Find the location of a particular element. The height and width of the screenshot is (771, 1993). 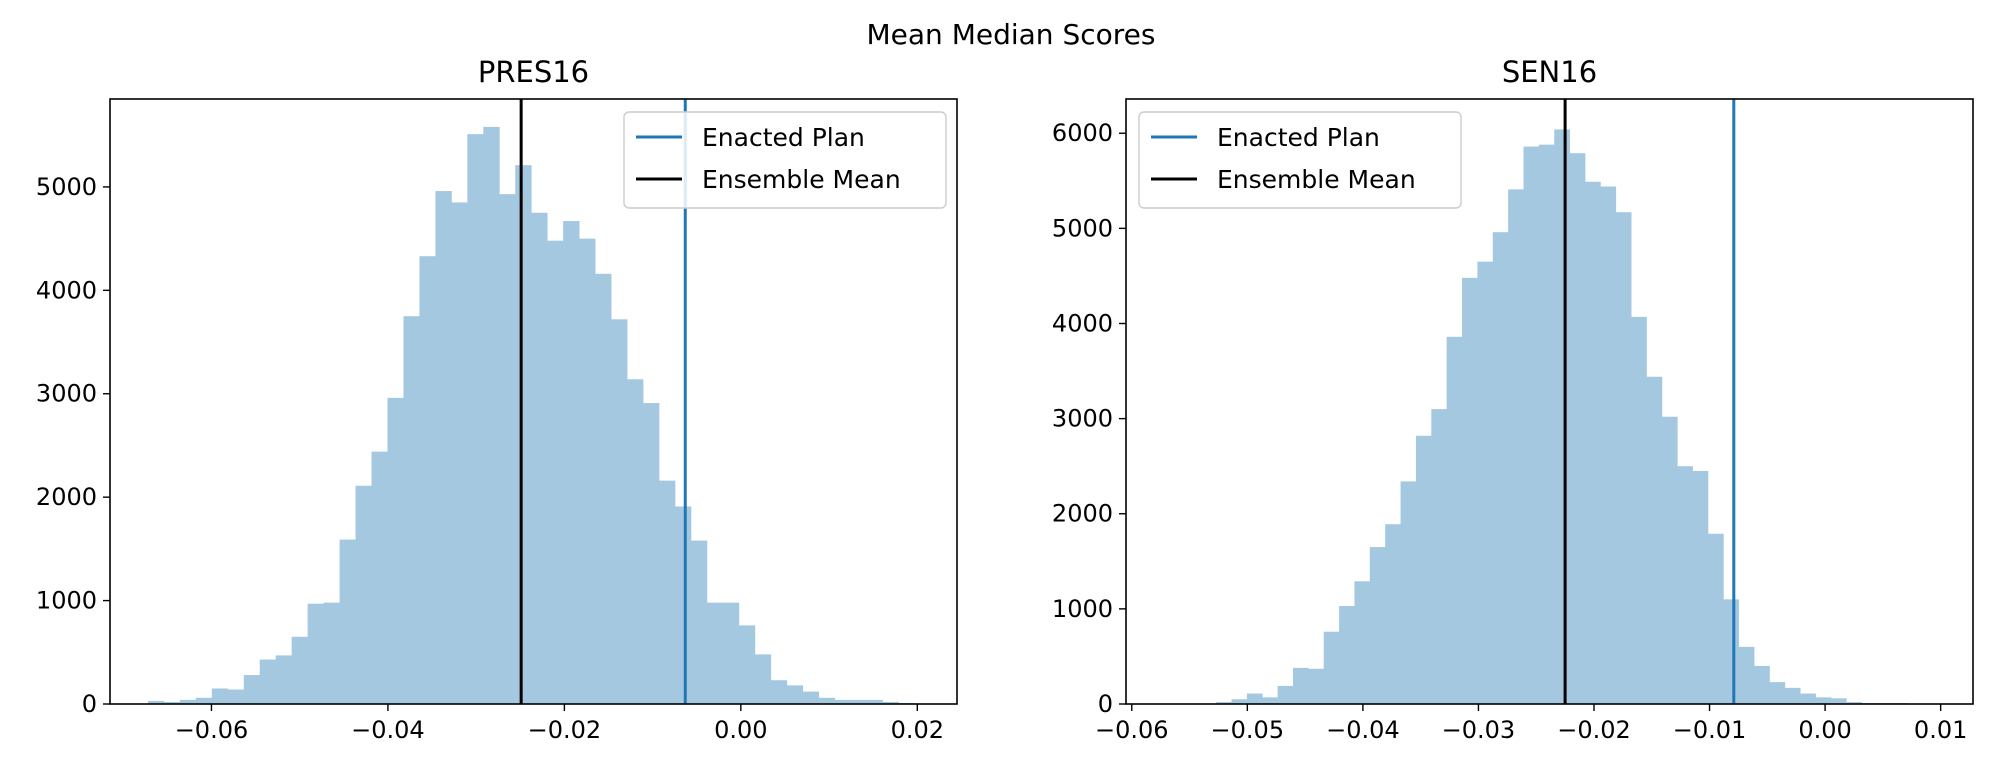

figure-suptitle: Mean Median Scores is located at coordinates (1011, 34).